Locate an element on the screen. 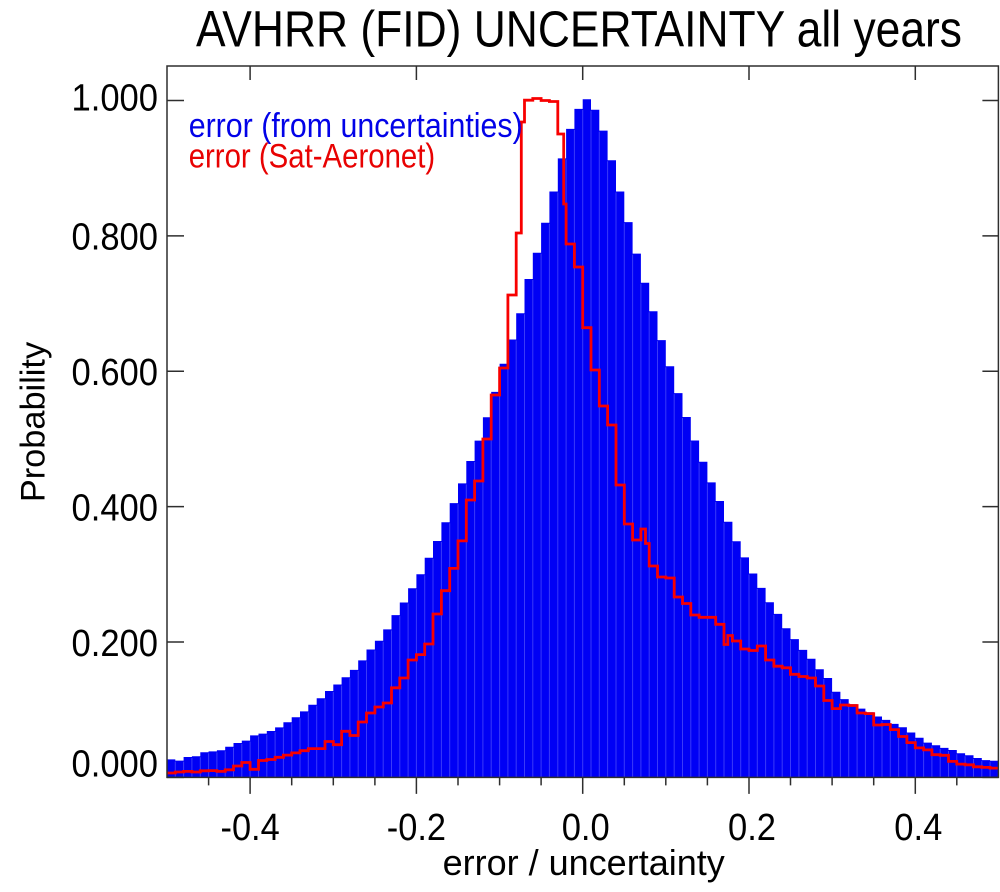 This screenshot has height=892, width=1000. svg-text: 0.0 is located at coordinates (586, 828).